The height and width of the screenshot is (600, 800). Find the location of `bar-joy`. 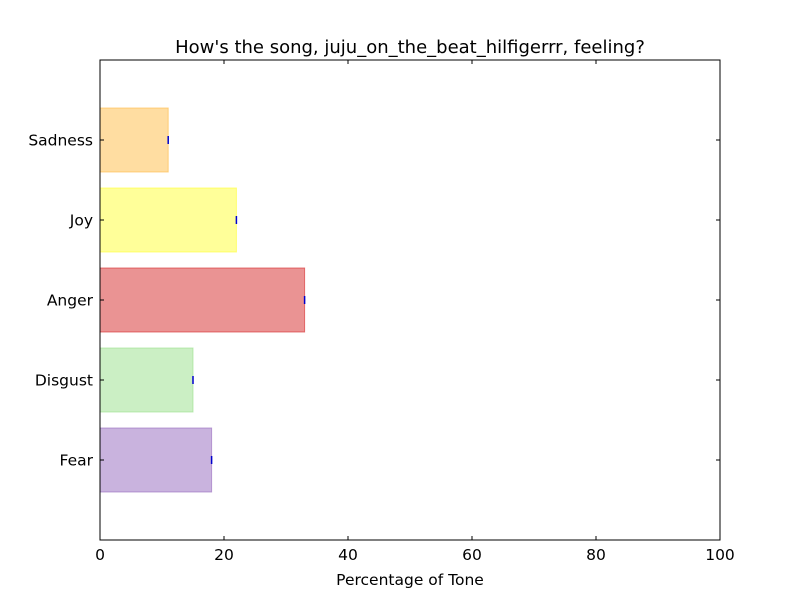

bar-joy is located at coordinates (168, 220).